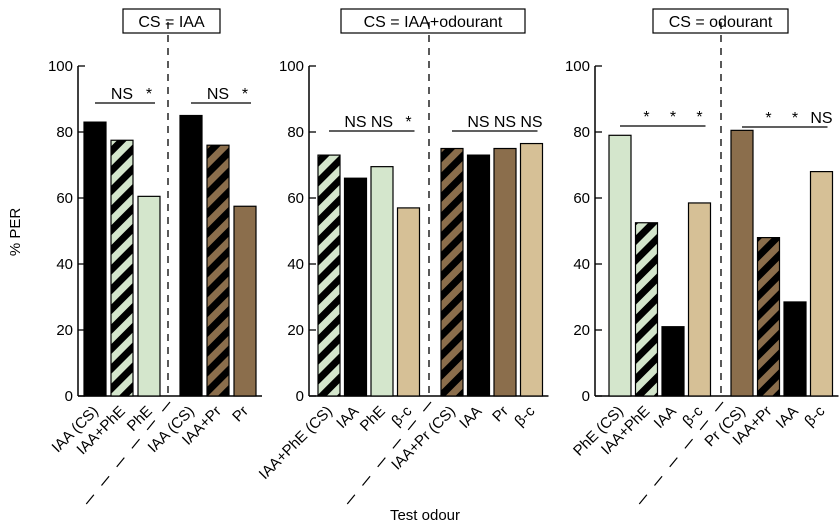 The height and width of the screenshot is (528, 840). Describe the element at coordinates (296, 443) in the screenshot. I see `category-label: IAA+PhE (CS)` at that location.